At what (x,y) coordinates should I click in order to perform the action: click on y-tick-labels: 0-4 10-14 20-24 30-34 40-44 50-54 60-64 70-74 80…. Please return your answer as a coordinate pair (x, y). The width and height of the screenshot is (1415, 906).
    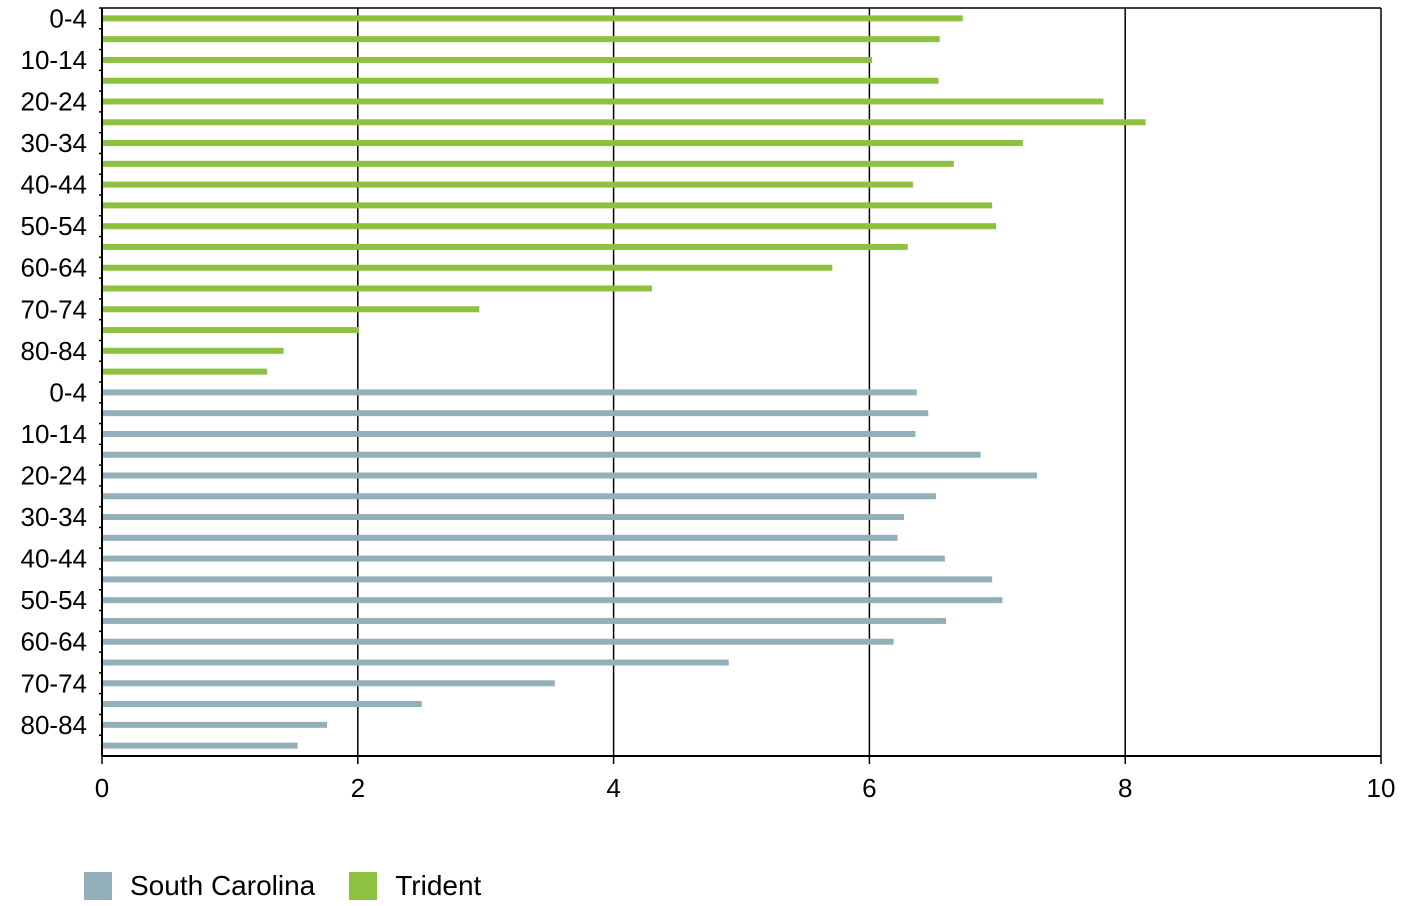
    Looking at the image, I should click on (54, 371).